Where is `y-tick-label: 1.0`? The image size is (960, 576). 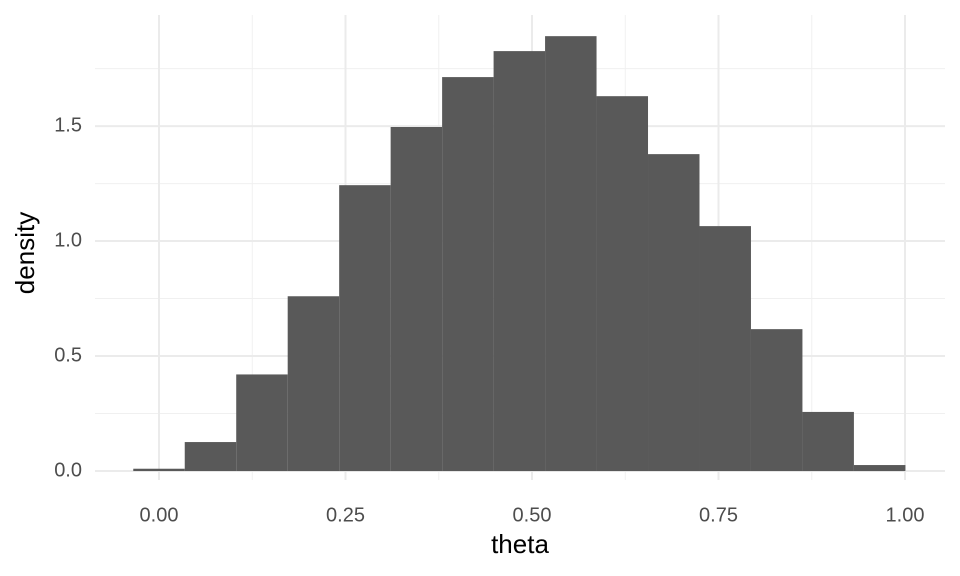
y-tick-label: 1.0 is located at coordinates (68, 240).